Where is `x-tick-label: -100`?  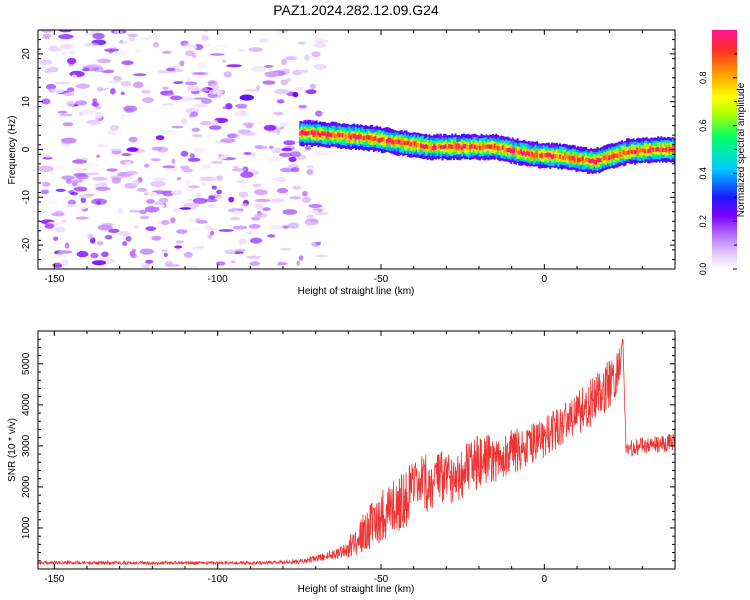 x-tick-label: -100 is located at coordinates (218, 579).